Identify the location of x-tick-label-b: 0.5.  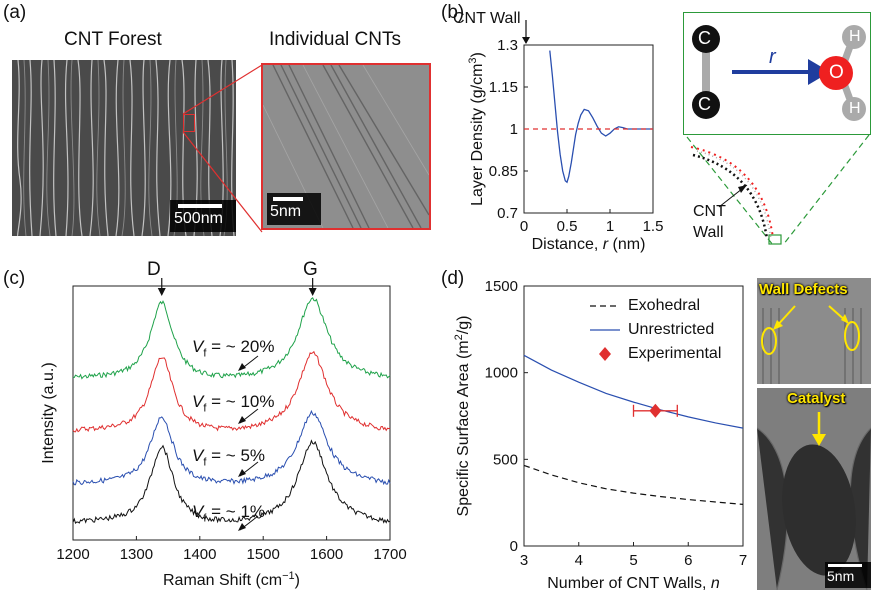
(567, 226).